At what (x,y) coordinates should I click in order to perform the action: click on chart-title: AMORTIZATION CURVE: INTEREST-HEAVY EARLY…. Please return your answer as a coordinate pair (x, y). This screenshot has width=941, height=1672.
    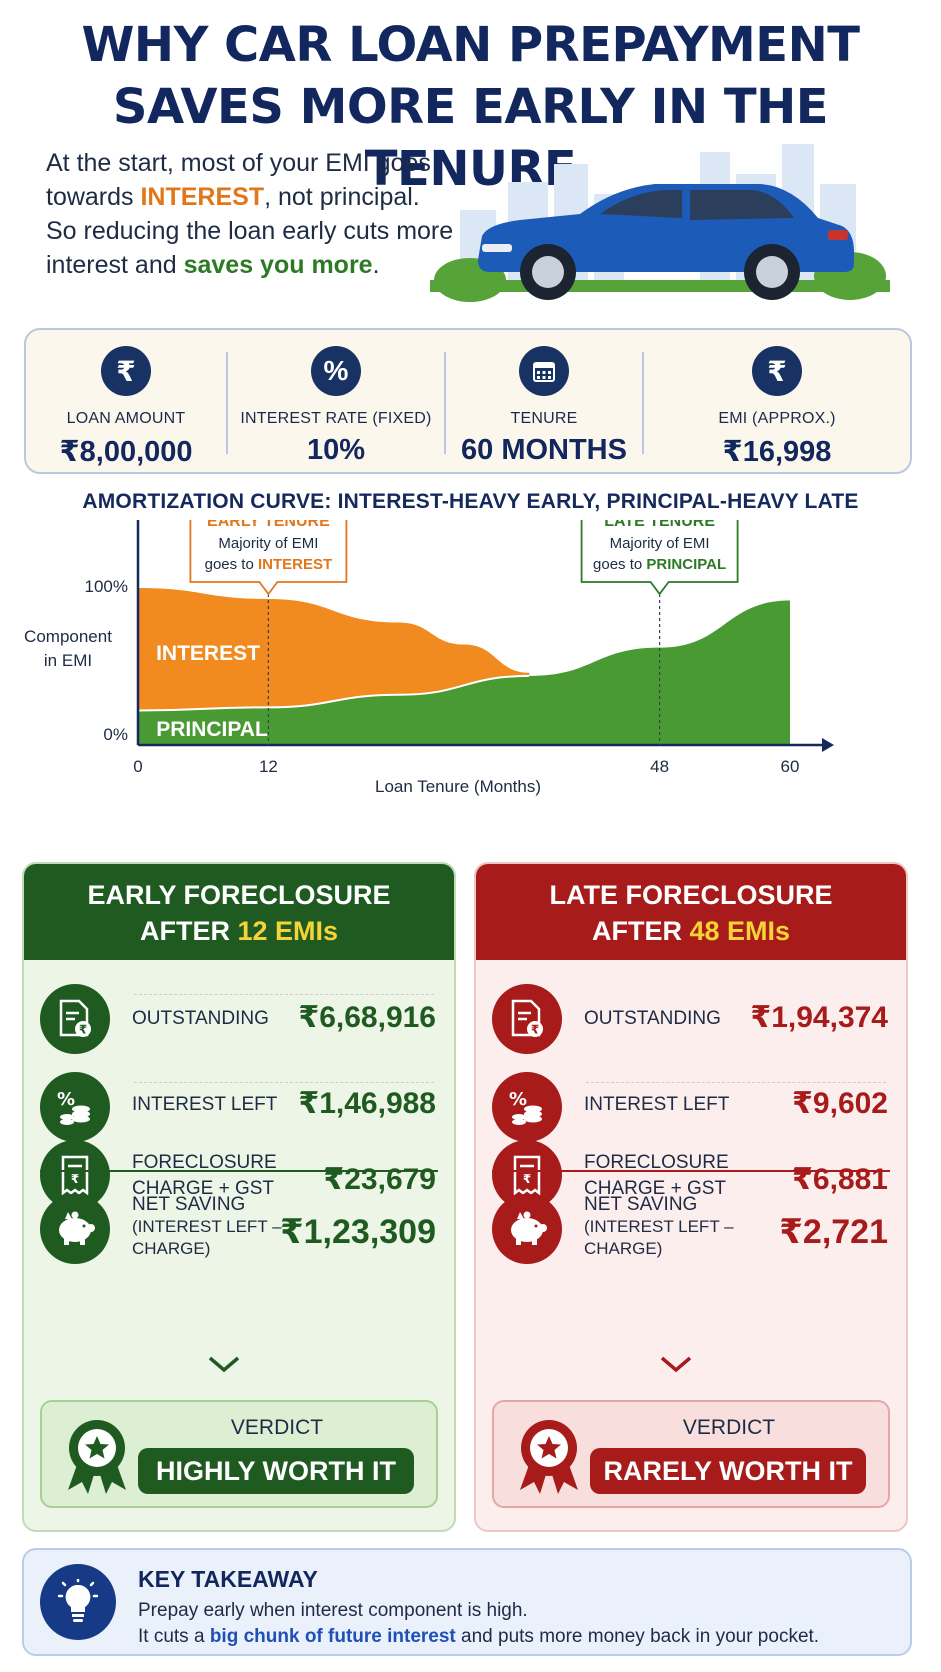
    Looking at the image, I should click on (470, 501).